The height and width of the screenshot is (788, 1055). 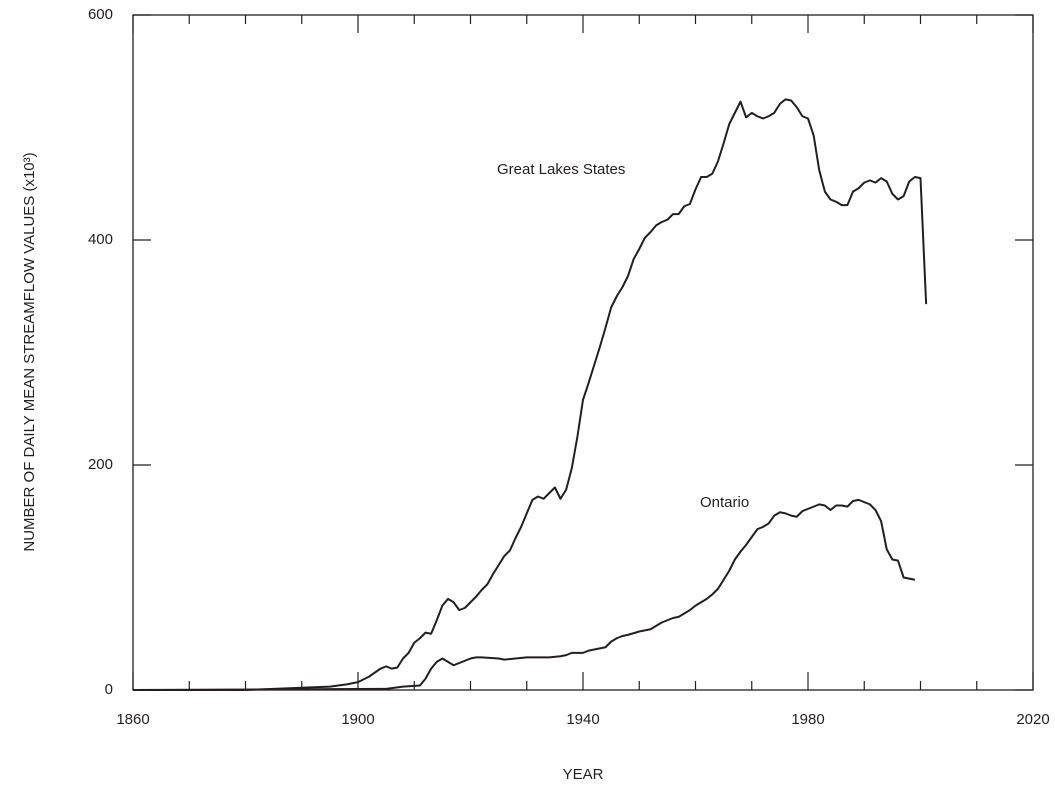 What do you see at coordinates (100, 14) in the screenshot?
I see `y-tick-label: 600` at bounding box center [100, 14].